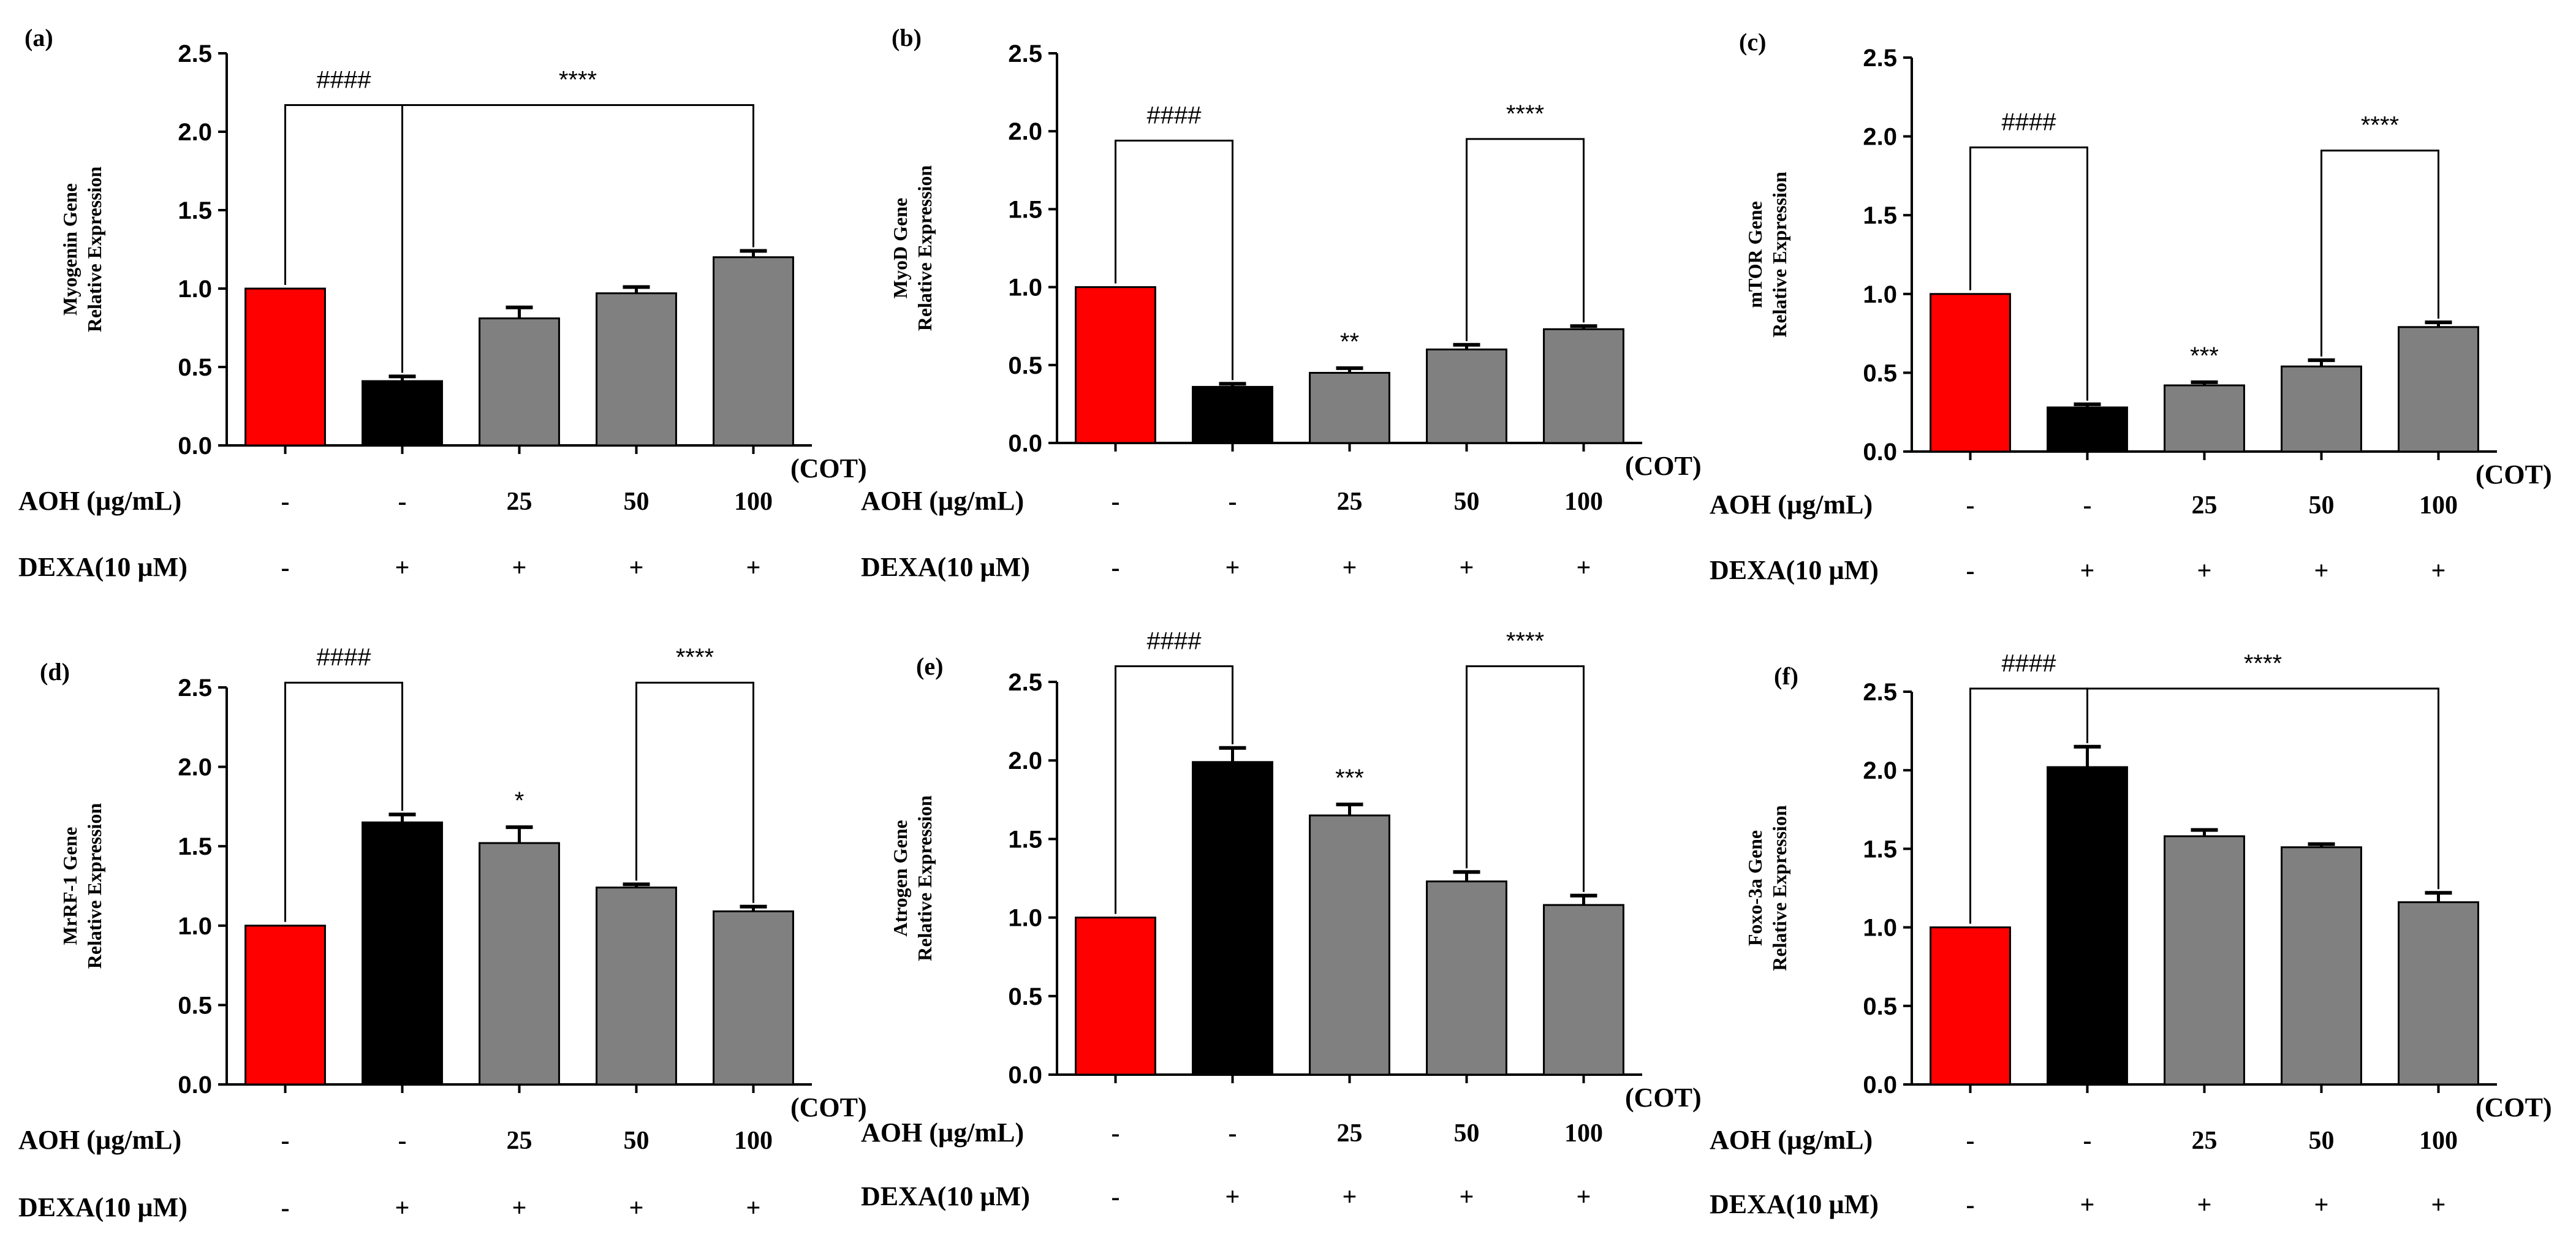 This screenshot has height=1237, width=2576. What do you see at coordinates (520, 800) in the screenshot?
I see `significance-label: *` at bounding box center [520, 800].